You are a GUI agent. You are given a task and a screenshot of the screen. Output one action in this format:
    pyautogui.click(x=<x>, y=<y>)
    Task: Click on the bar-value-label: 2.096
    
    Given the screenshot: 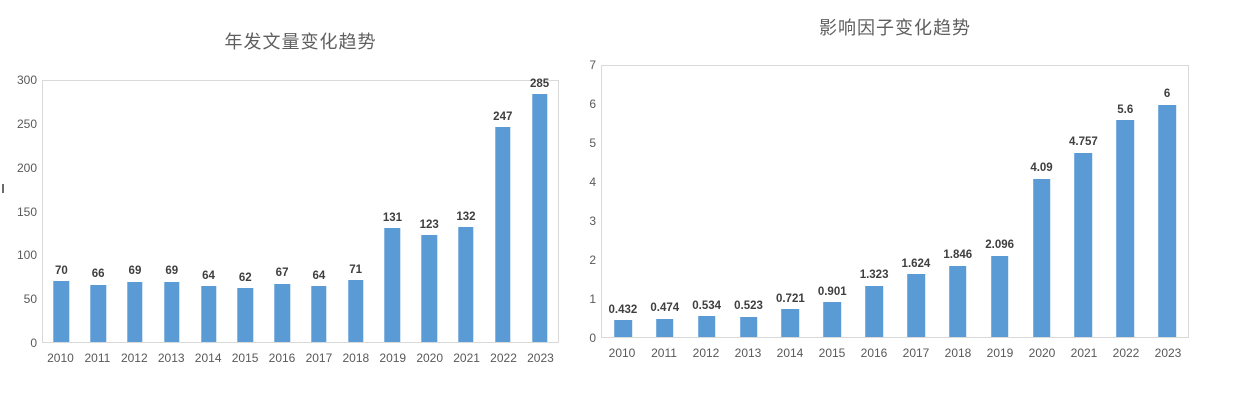 What is the action you would take?
    pyautogui.click(x=1000, y=245)
    